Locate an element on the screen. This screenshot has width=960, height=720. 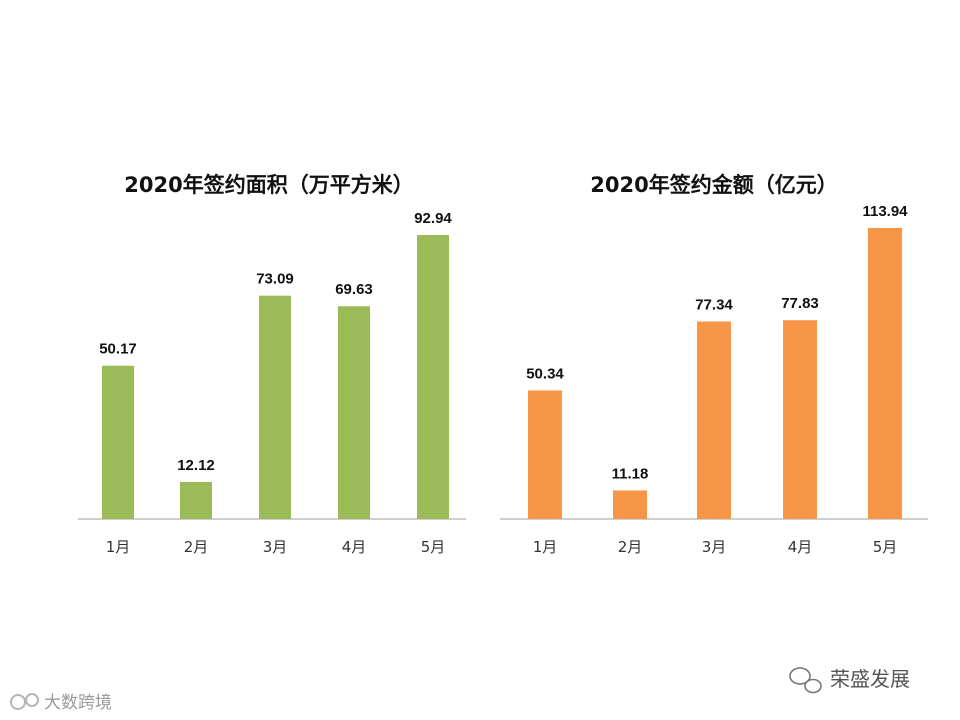
data-label-1: 50.17 is located at coordinates (118, 349).